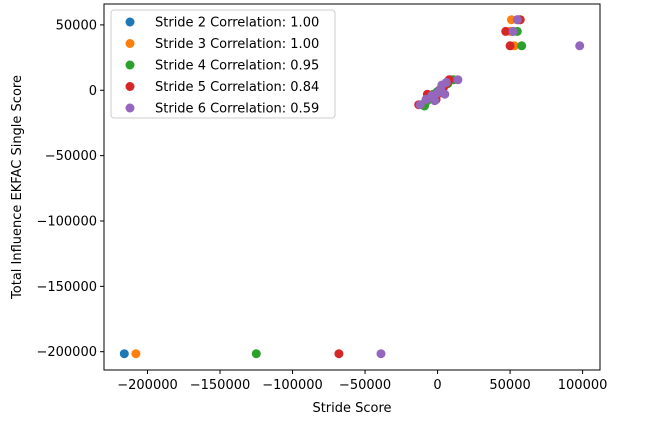 The width and height of the screenshot is (650, 430). I want to click on y-tick-label: −100000, so click(66, 221).